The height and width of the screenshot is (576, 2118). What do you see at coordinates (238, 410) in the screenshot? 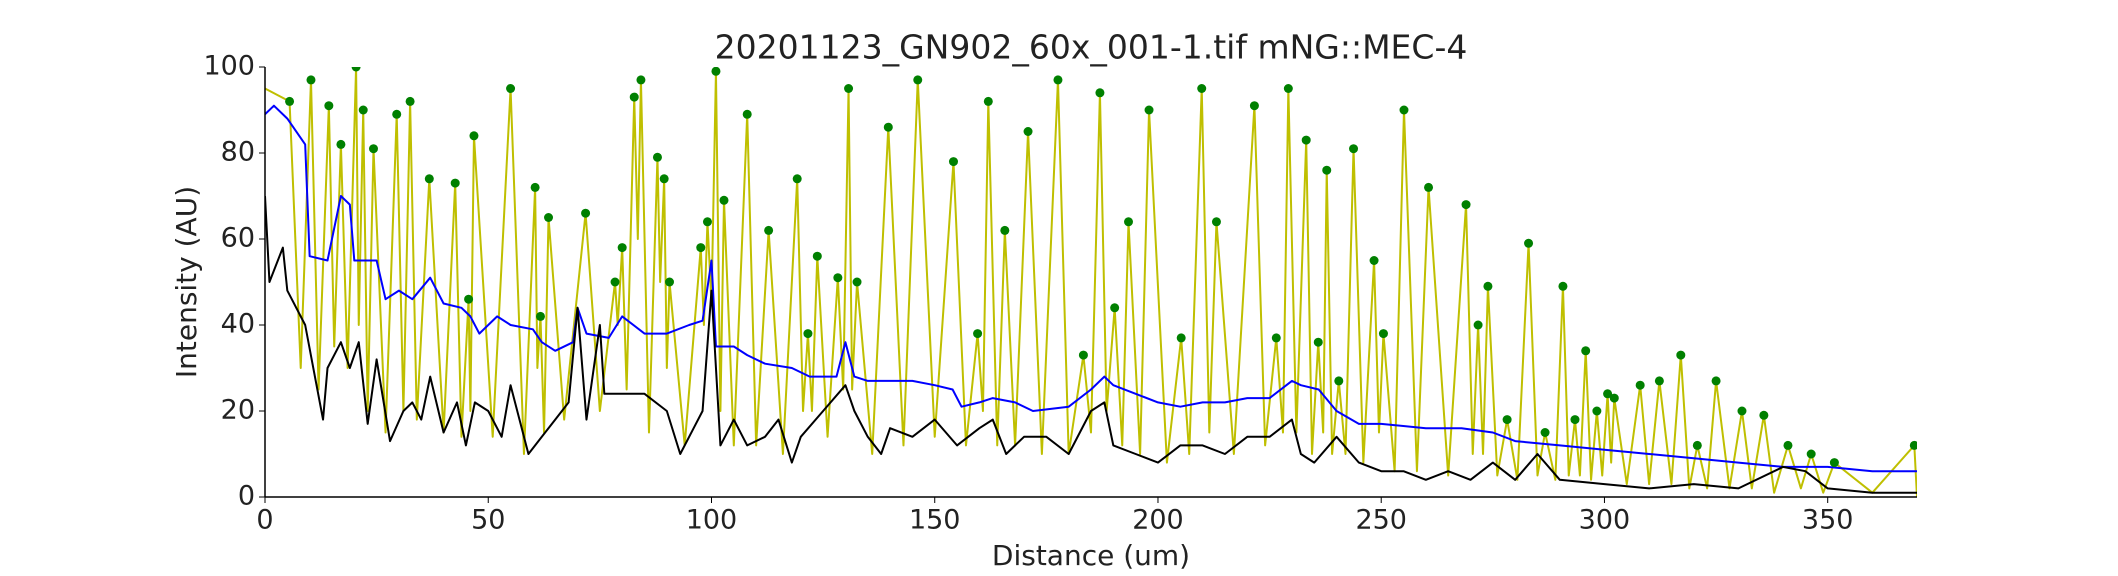
I see `y-tick-label: 20` at bounding box center [238, 410].